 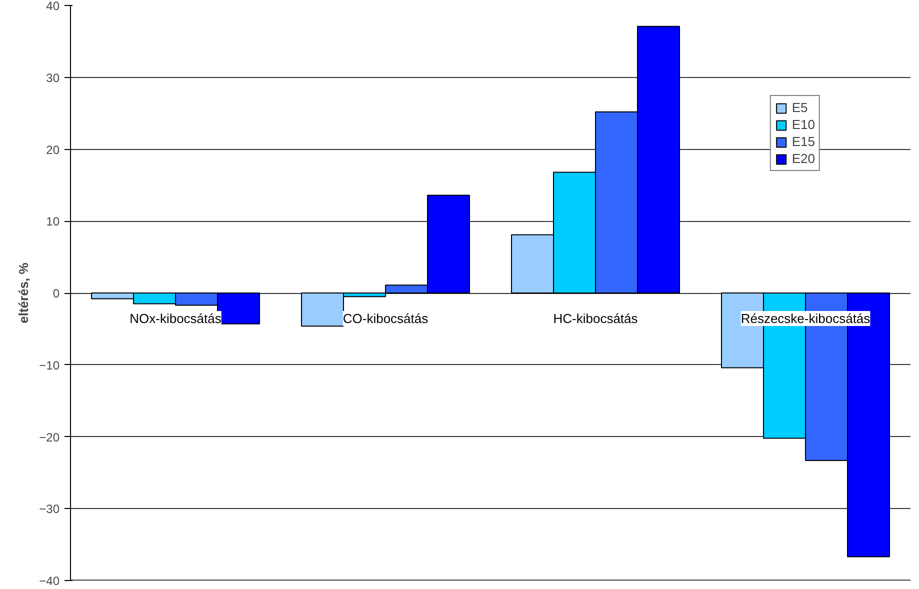 I want to click on legend-label: E20, so click(x=803, y=158).